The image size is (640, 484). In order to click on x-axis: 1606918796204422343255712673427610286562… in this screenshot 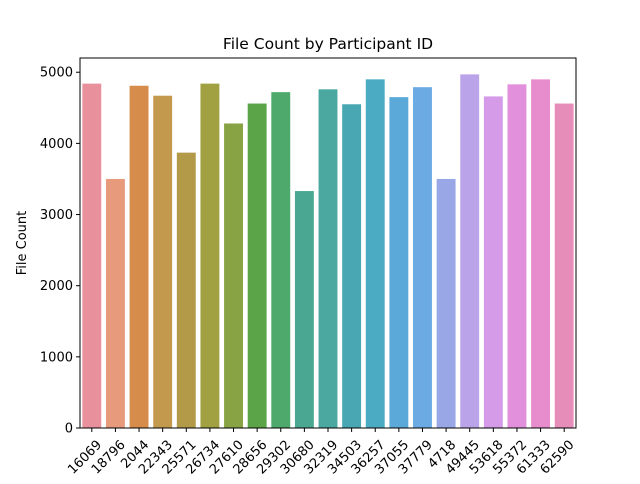, I will do `click(321, 453)`.